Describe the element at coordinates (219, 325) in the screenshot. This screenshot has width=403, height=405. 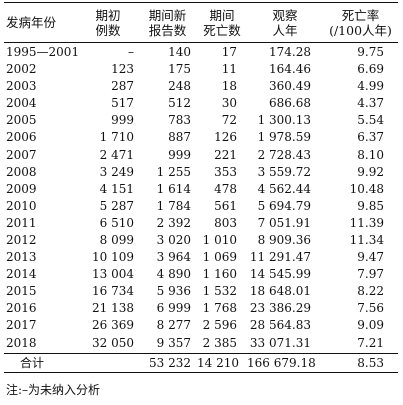
I see `cell-deaths: 2 596` at that location.